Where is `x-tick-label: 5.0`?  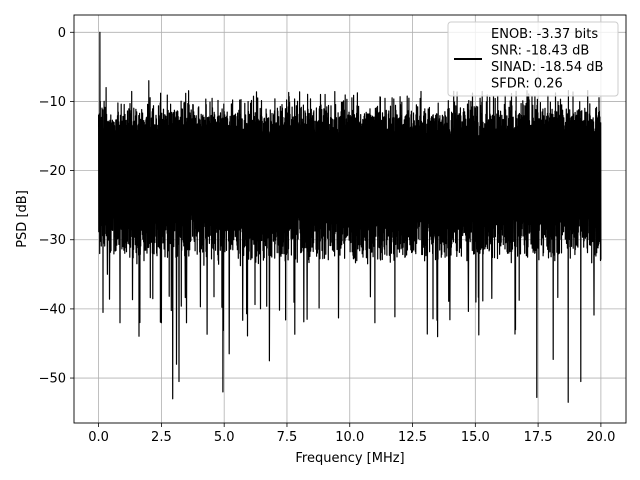 x-tick-label: 5.0 is located at coordinates (224, 437).